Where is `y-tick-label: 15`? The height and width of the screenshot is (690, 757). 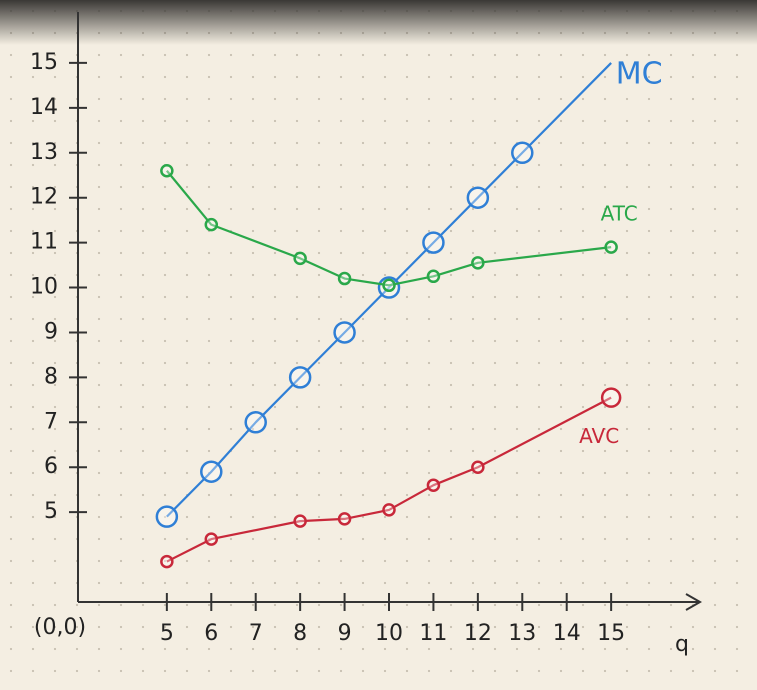 y-tick-label: 15 is located at coordinates (44, 62).